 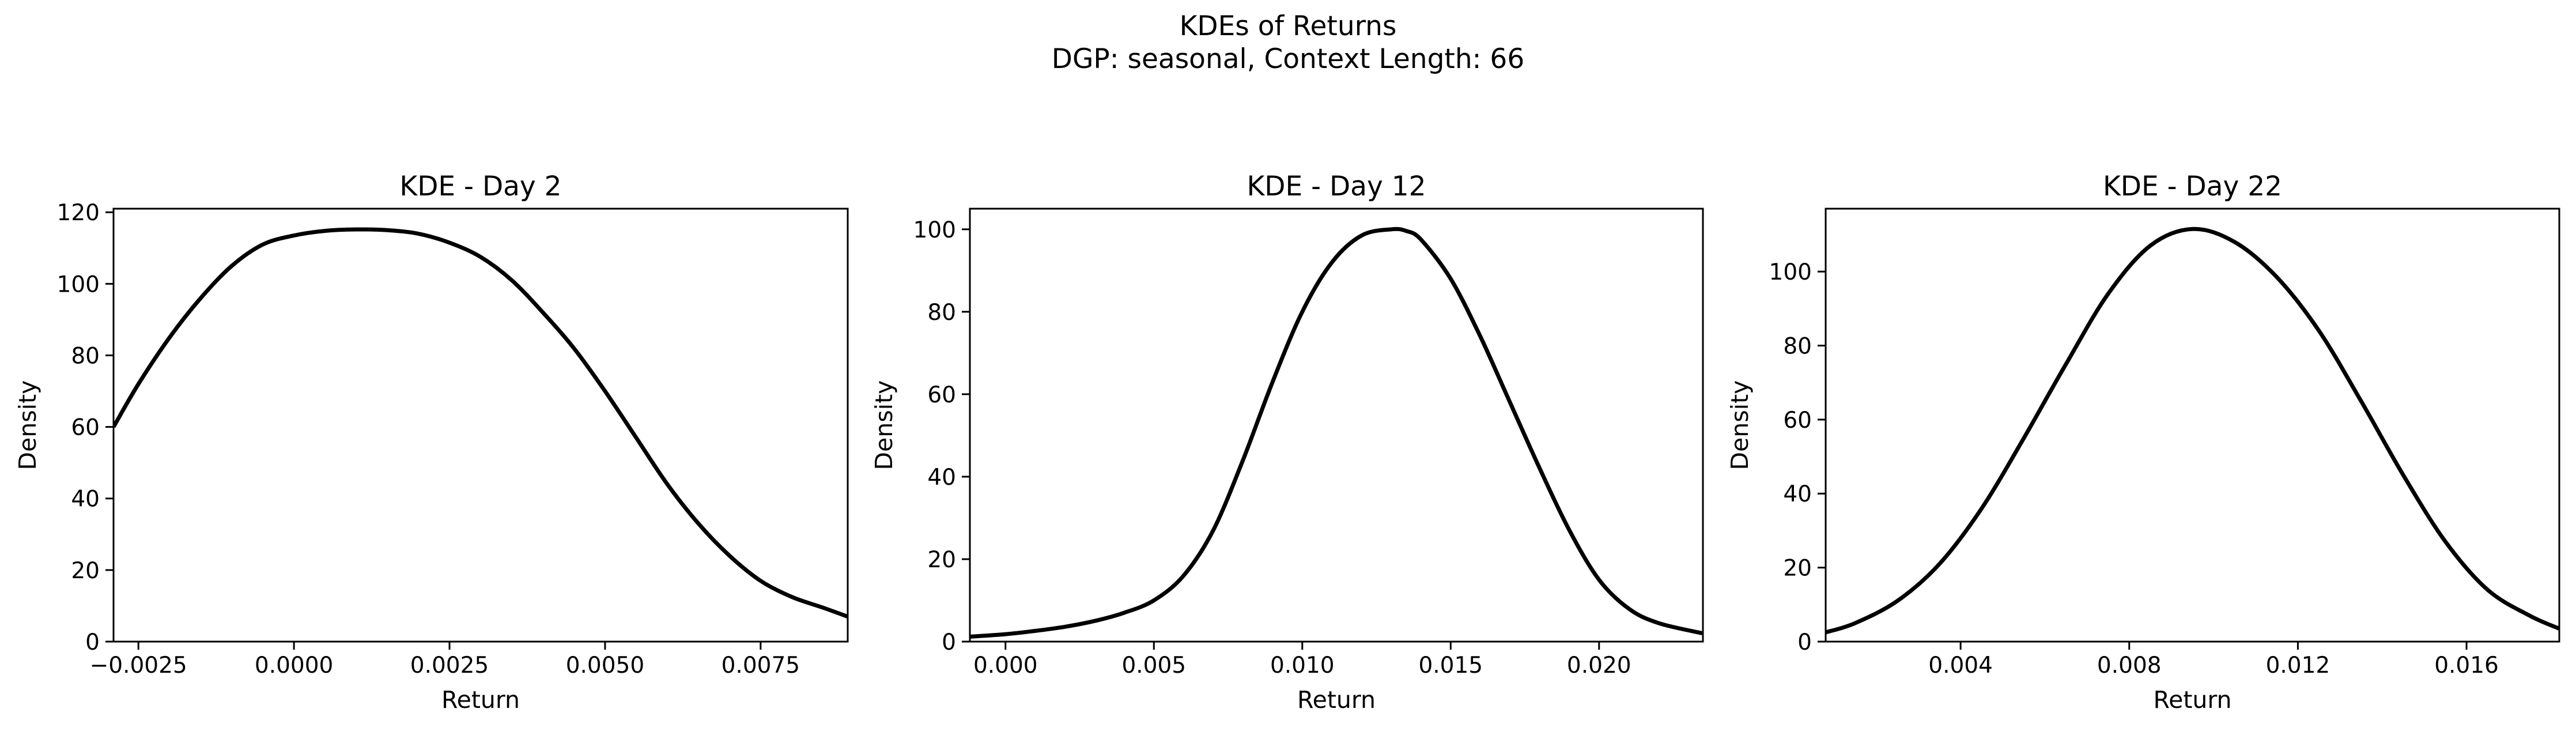 I want to click on x-tick-label: 0.004, so click(x=1960, y=666).